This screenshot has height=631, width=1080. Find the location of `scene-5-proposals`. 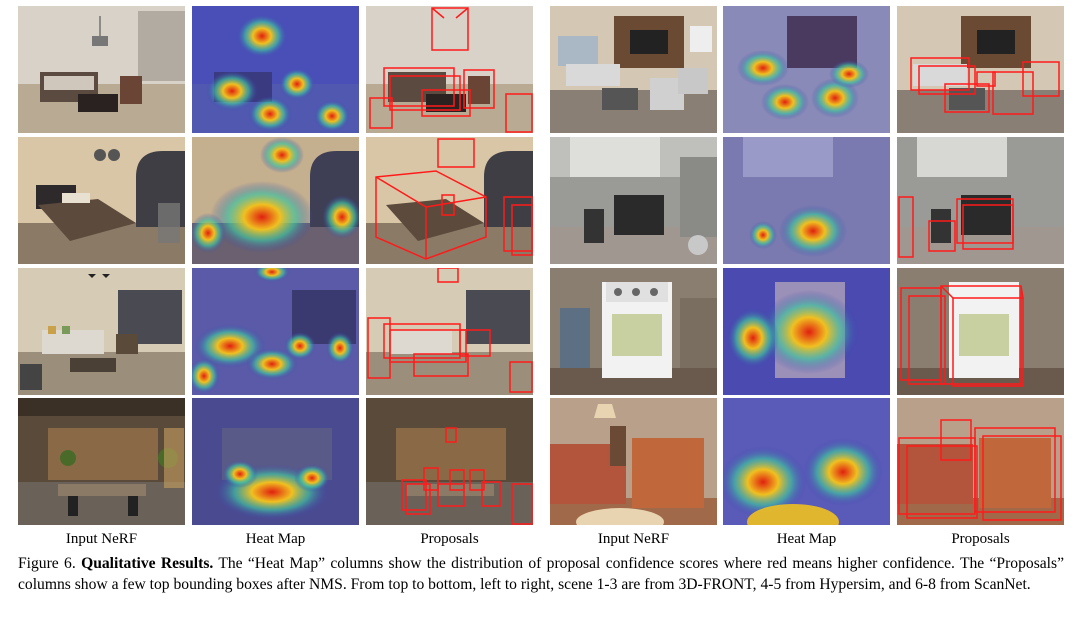

scene-5-proposals is located at coordinates (980, 69).